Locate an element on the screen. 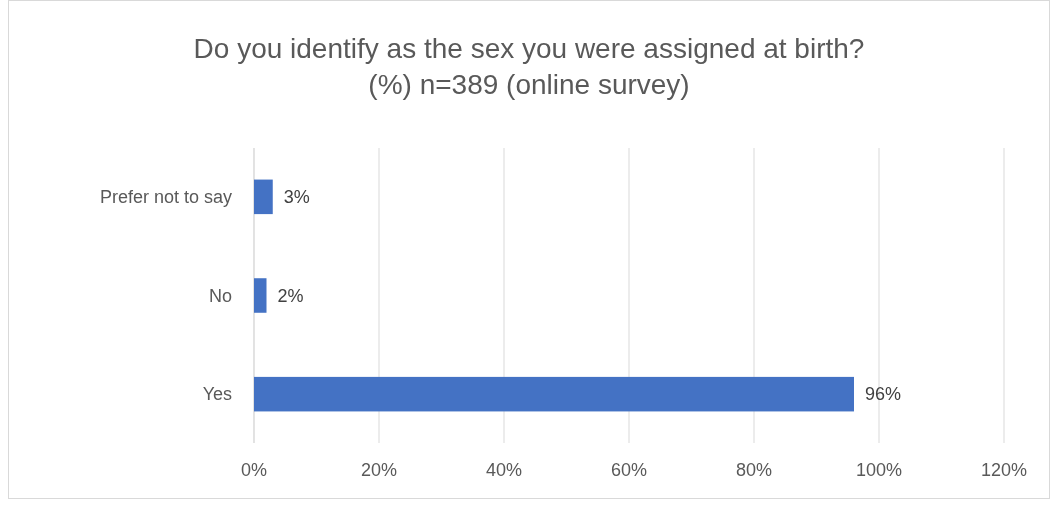 This screenshot has height=507, width=1058. x-tick-label: 40% is located at coordinates (504, 470).